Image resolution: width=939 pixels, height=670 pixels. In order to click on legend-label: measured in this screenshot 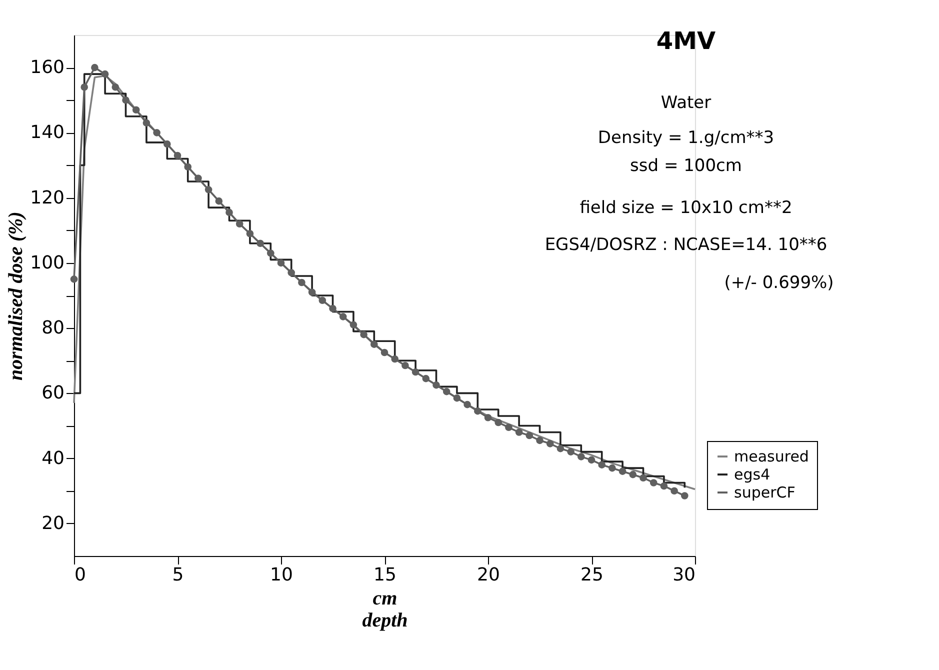, I will do `click(771, 457)`.